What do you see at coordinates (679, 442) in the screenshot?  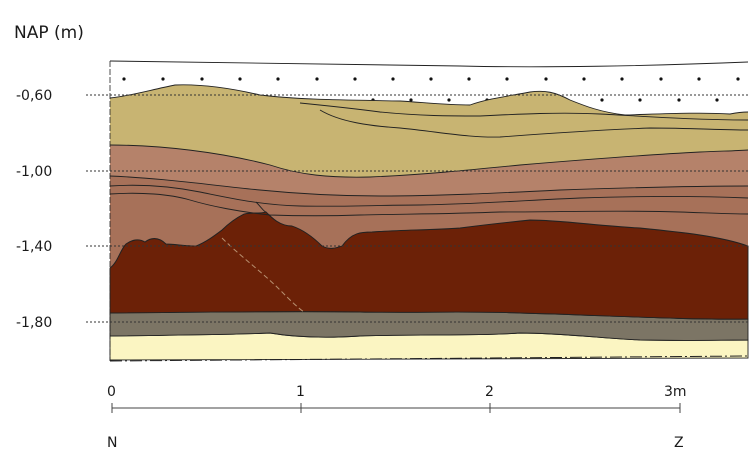 I see `orientation-south: Z` at bounding box center [679, 442].